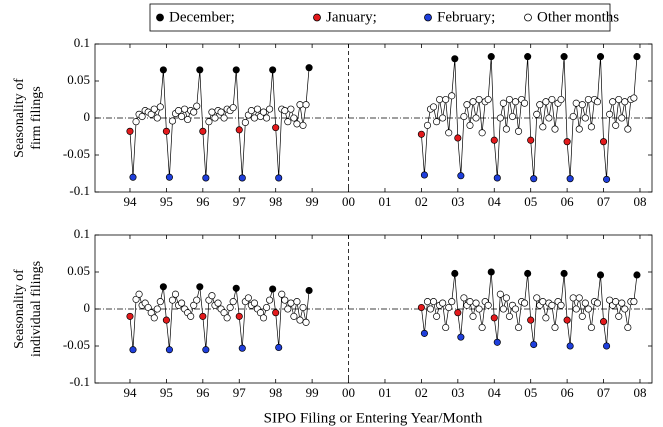 The width and height of the screenshot is (663, 427). What do you see at coordinates (87, 116) in the screenshot?
I see `y-tick-label: 0` at bounding box center [87, 116].